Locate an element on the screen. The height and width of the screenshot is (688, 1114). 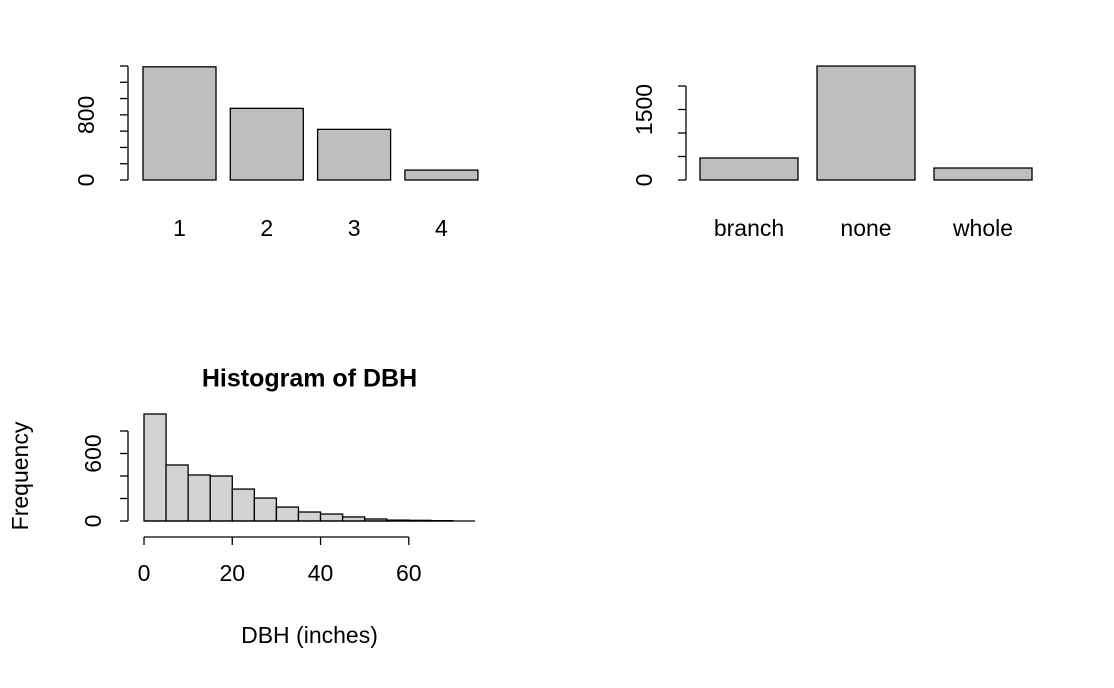
x-tick-label: 0 is located at coordinates (144, 573).